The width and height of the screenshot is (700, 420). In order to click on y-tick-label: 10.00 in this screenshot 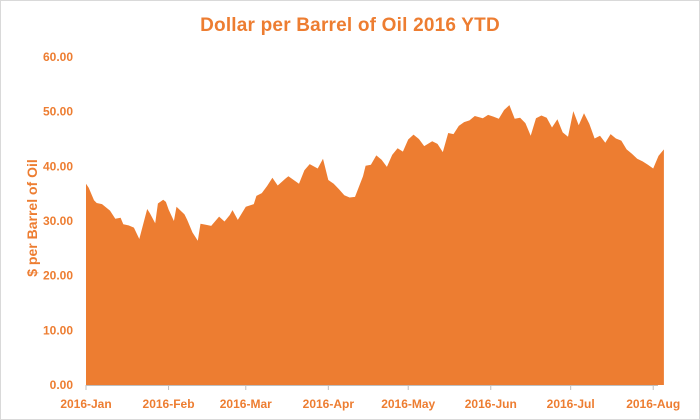, I will do `click(58, 330)`.